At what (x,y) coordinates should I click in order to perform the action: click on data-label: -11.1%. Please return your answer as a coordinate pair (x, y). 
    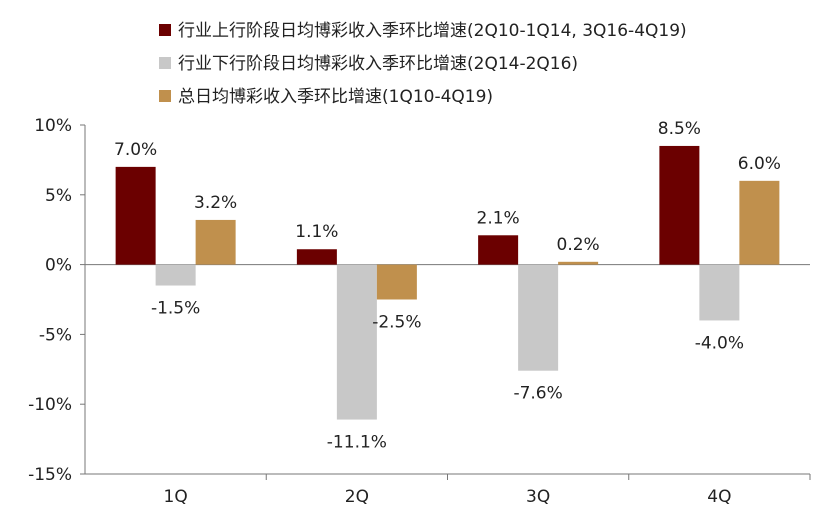
    Looking at the image, I should click on (357, 443).